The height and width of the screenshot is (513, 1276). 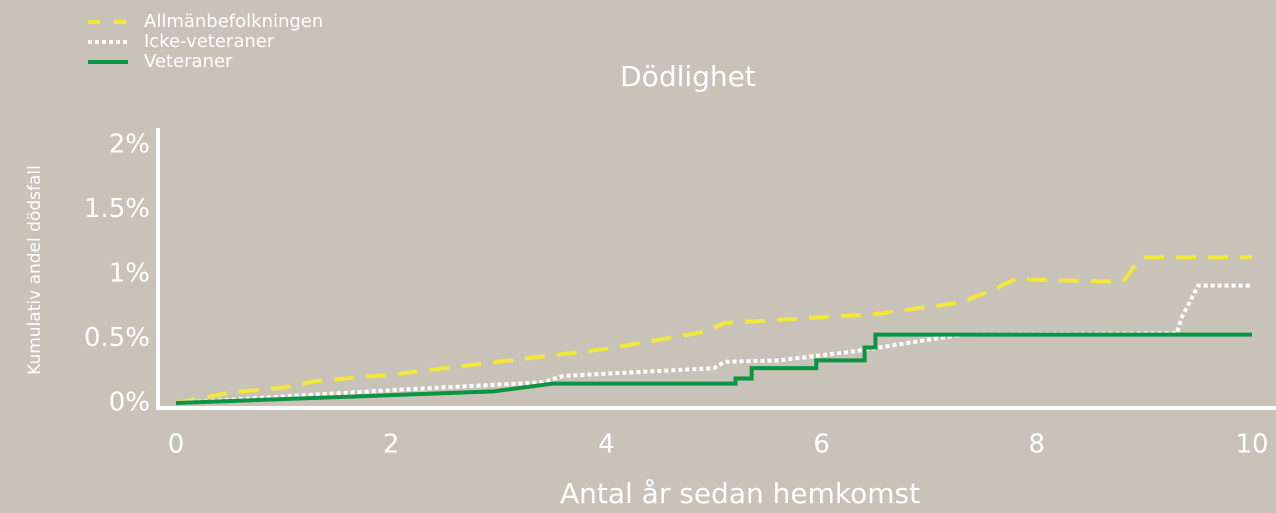 What do you see at coordinates (129, 403) in the screenshot?
I see `y-tick-label: 0%` at bounding box center [129, 403].